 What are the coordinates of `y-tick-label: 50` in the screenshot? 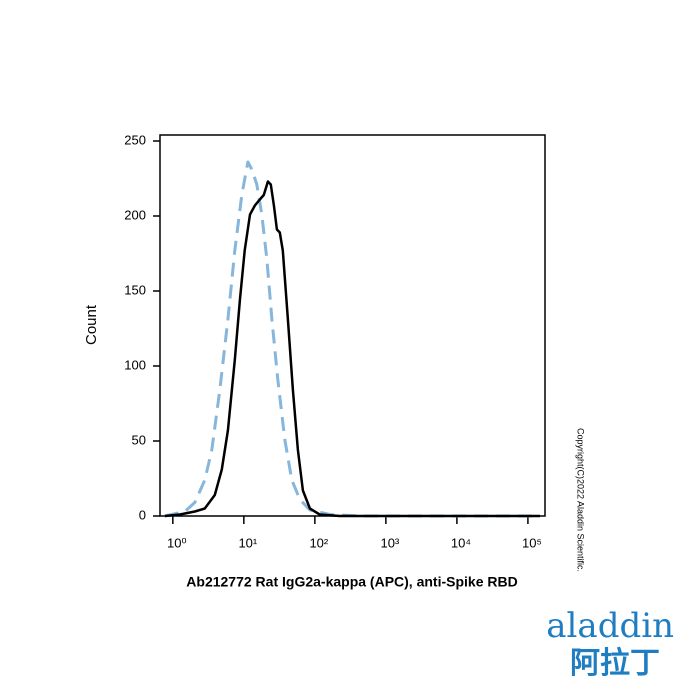 It's located at (139, 439).